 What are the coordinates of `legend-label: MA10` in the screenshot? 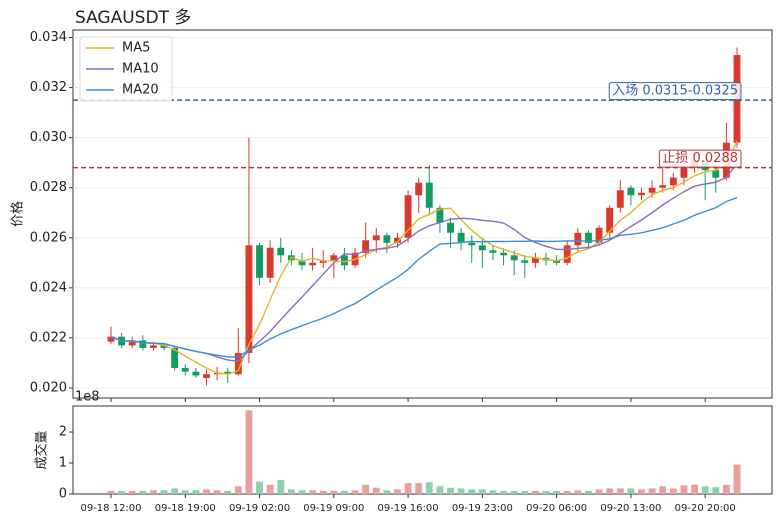 It's located at (140, 69).